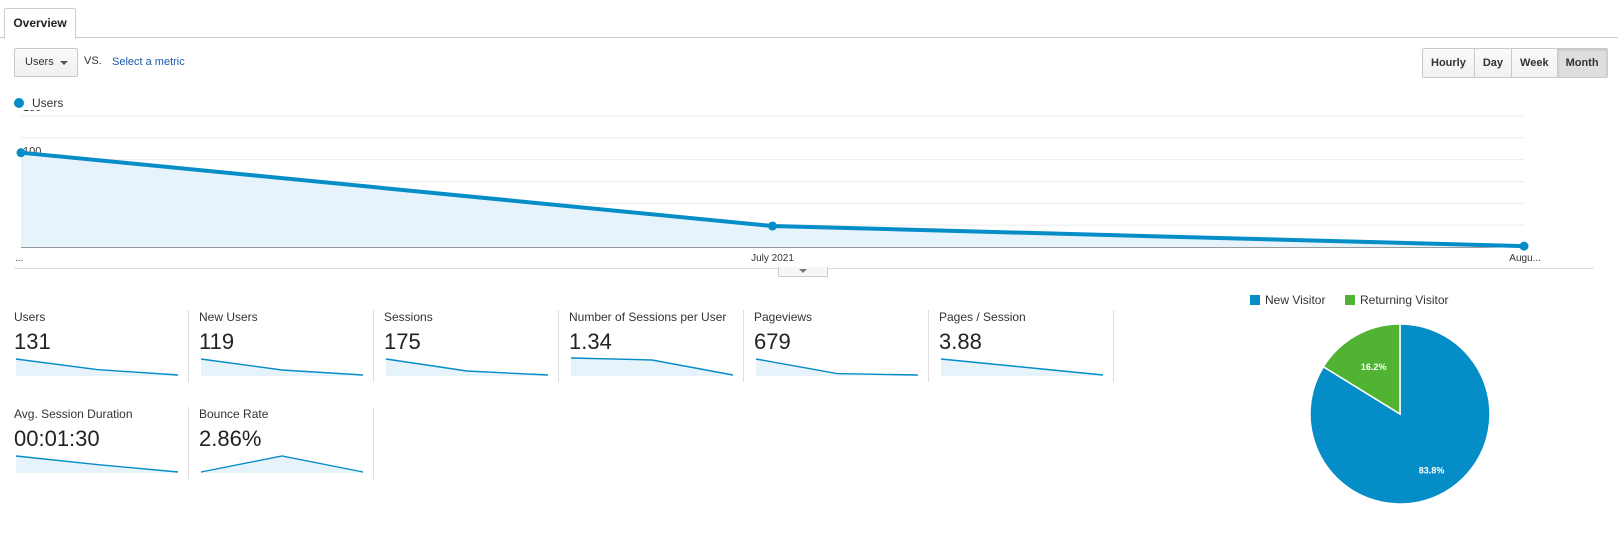 The image size is (1618, 534). Describe the element at coordinates (1535, 63) in the screenshot. I see `week-button: Week` at that location.